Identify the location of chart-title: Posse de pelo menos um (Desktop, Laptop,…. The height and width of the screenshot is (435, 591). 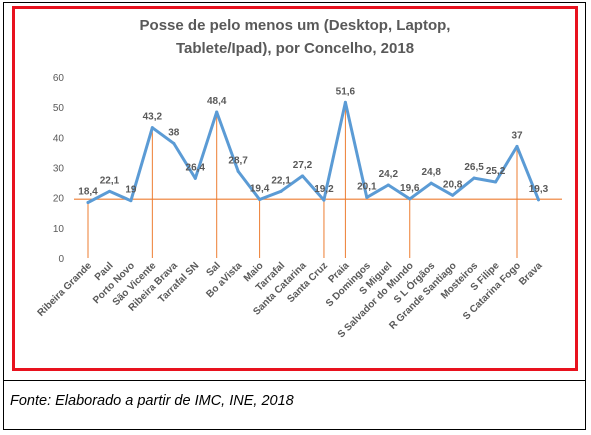
(295, 37).